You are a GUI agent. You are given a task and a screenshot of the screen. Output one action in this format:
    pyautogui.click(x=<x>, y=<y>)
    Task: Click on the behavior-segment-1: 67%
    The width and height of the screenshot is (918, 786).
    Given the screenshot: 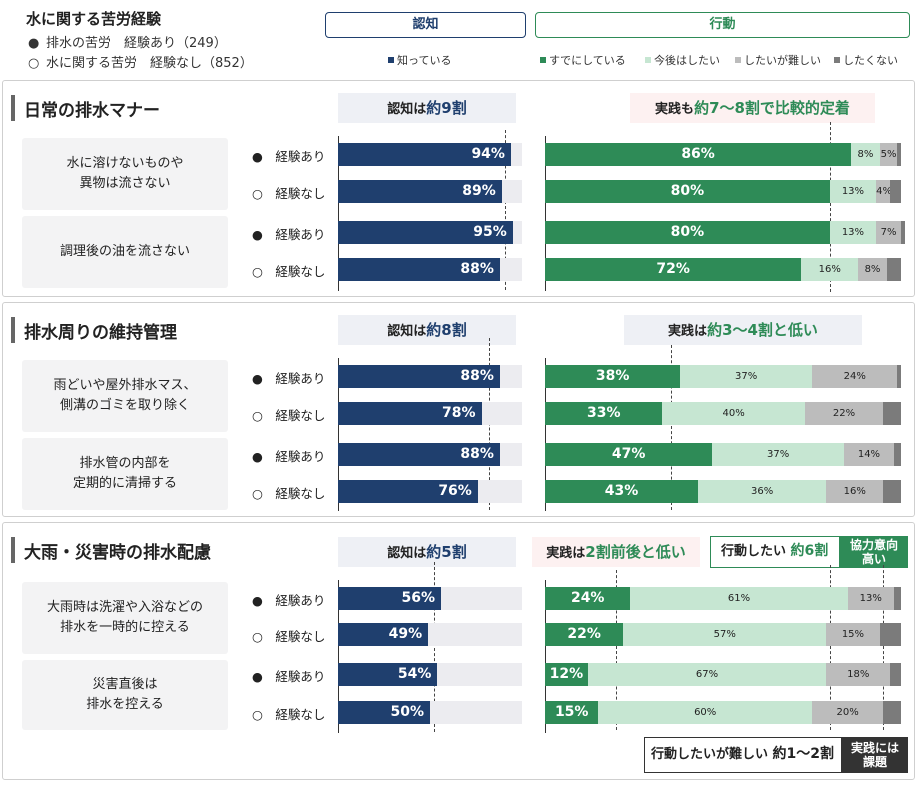 What is the action you would take?
    pyautogui.click(x=707, y=674)
    